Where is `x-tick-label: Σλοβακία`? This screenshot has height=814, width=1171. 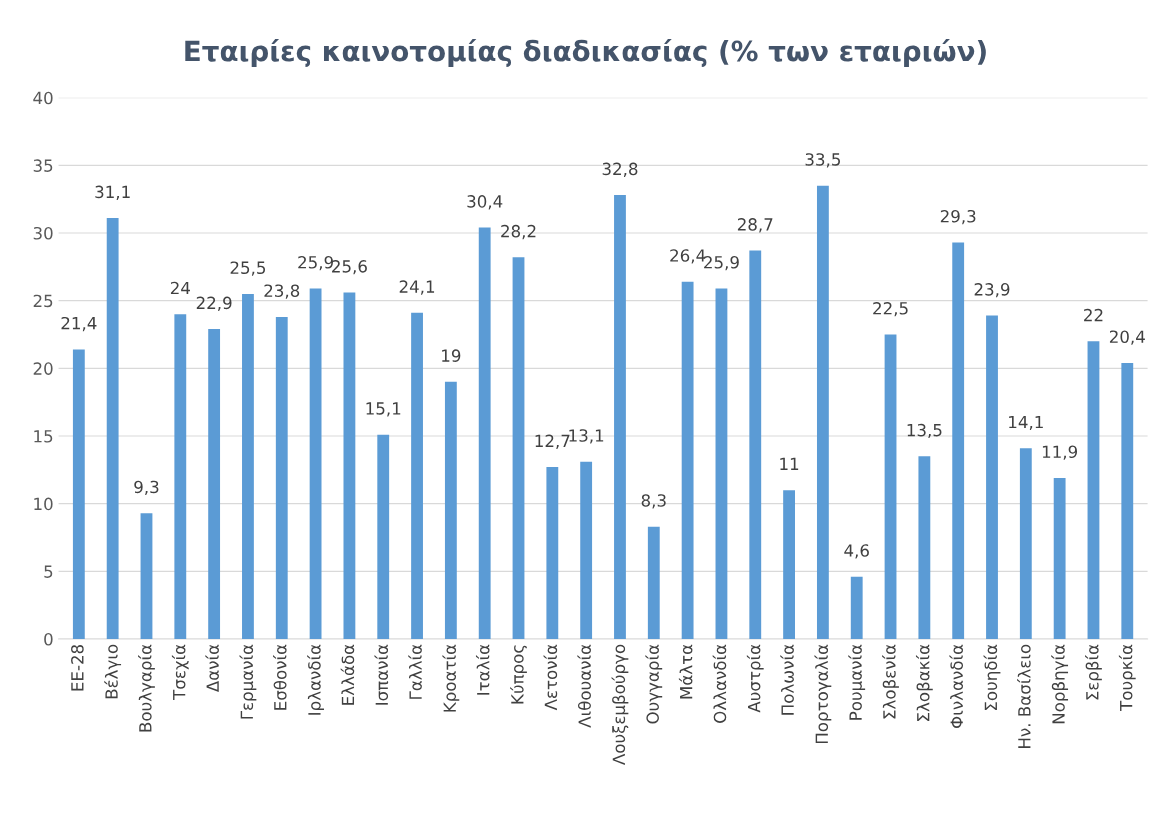
x-tick-label: Σλοβακία is located at coordinates (924, 682).